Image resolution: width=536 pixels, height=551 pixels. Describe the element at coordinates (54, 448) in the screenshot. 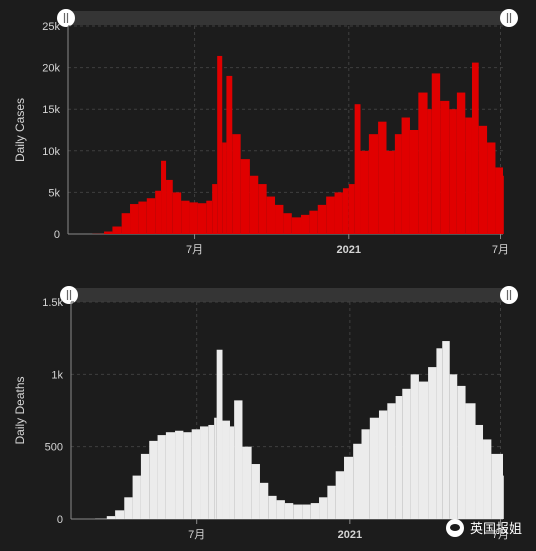

I see `y-tick-label: 500` at that location.